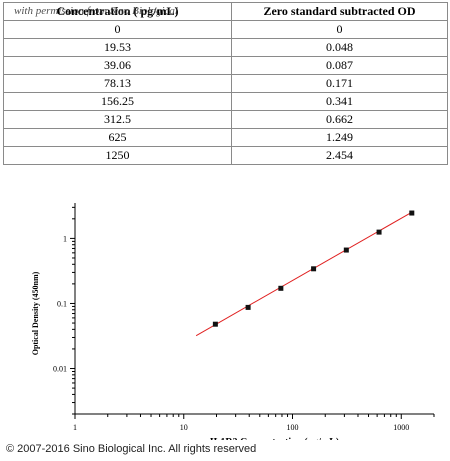 The height and width of the screenshot is (461, 450). What do you see at coordinates (184, 427) in the screenshot?
I see `x-tick-label: 10` at bounding box center [184, 427].